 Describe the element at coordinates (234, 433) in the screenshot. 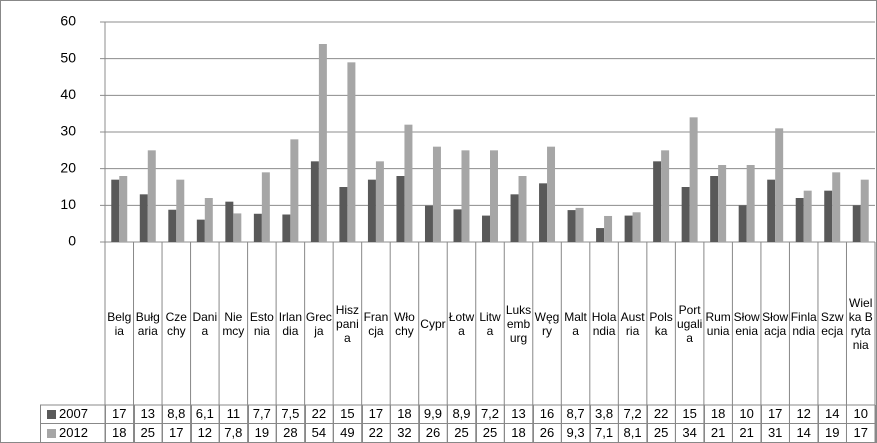

I see `data-label: 7,8` at that location.